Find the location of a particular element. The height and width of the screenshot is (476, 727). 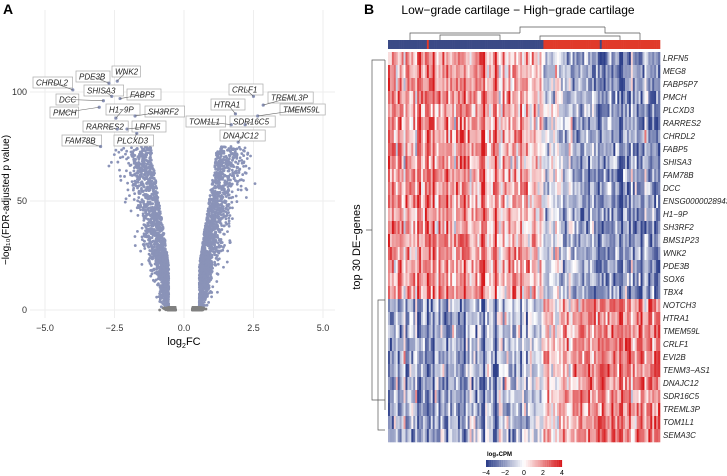

gene-label: HTRA1 is located at coordinates (227, 105).